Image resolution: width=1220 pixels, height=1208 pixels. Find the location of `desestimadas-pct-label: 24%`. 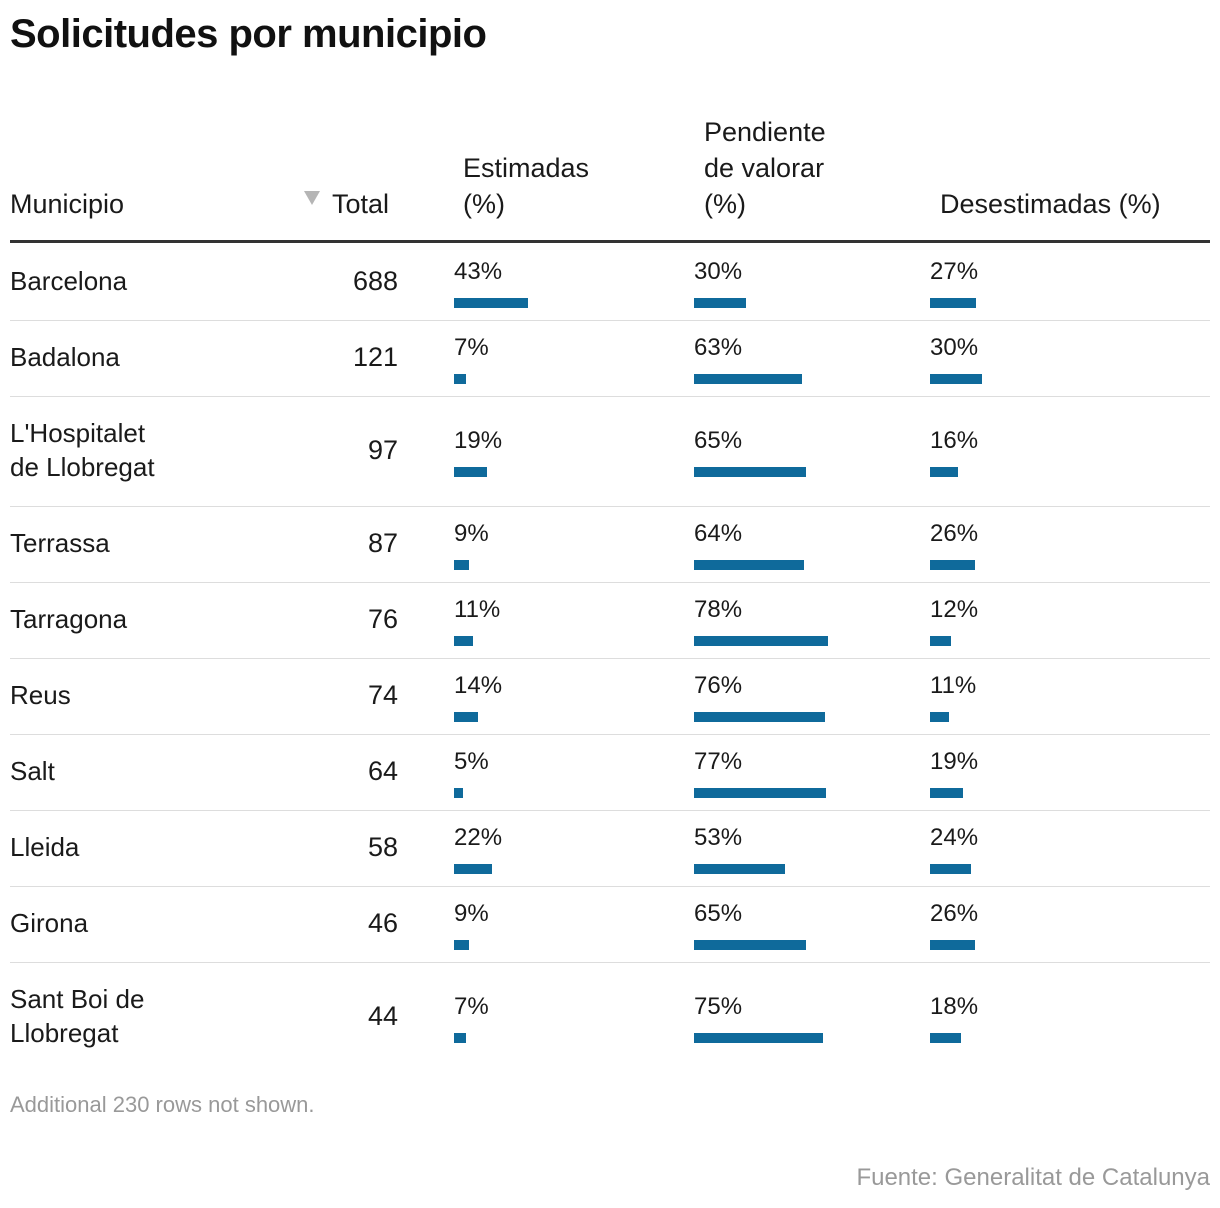

desestimadas-pct-label: 24% is located at coordinates (954, 837).